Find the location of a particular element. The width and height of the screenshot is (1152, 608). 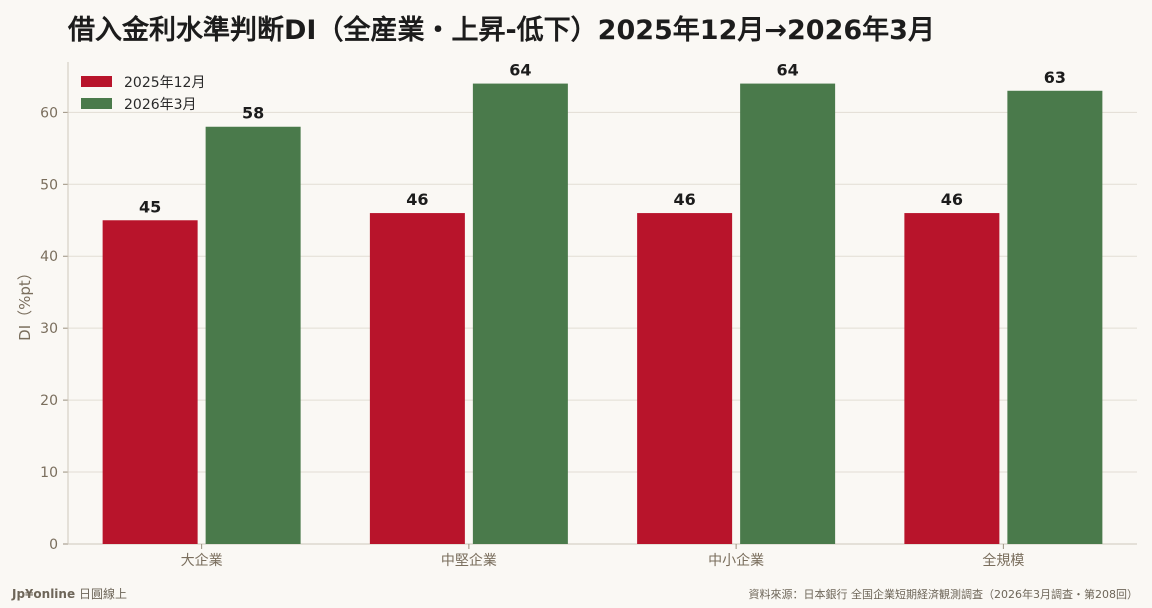

bar-value-label: 63 is located at coordinates (1055, 77).